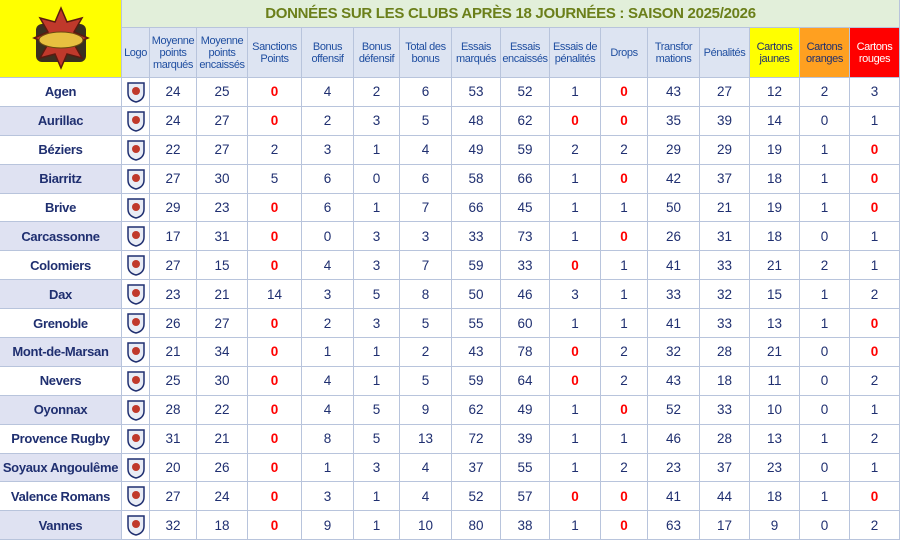 This screenshot has height=541, width=900. I want to click on column-header: Drops, so click(624, 53).